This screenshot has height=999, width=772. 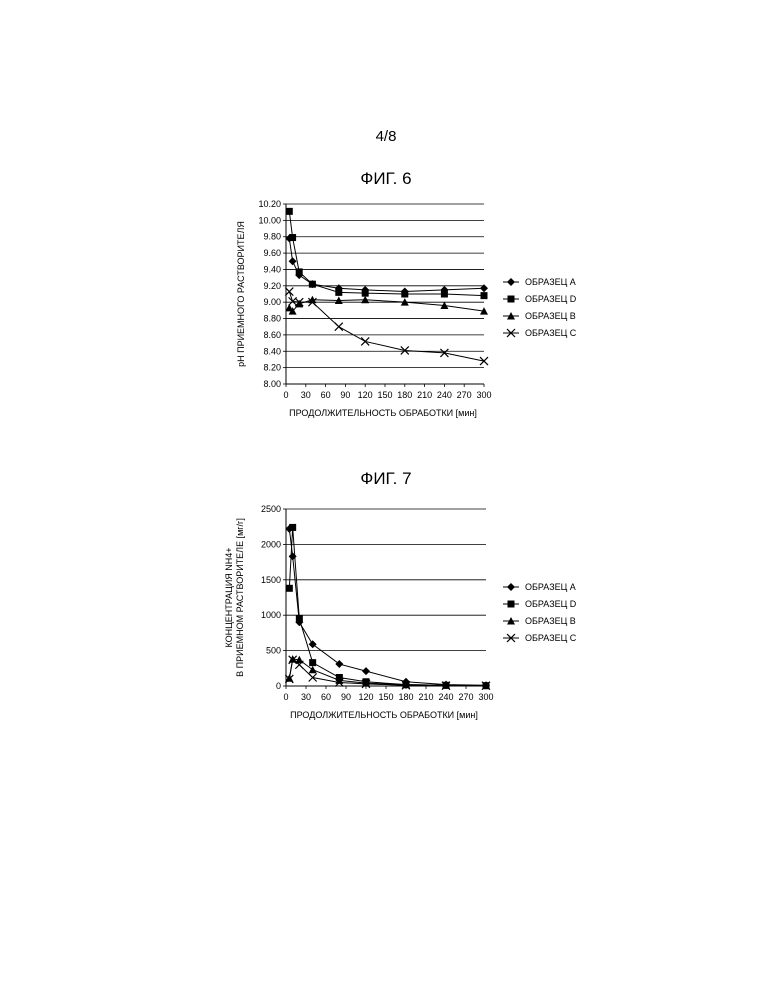 I want to click on y-tick-label: 9.40, so click(x=272, y=269).